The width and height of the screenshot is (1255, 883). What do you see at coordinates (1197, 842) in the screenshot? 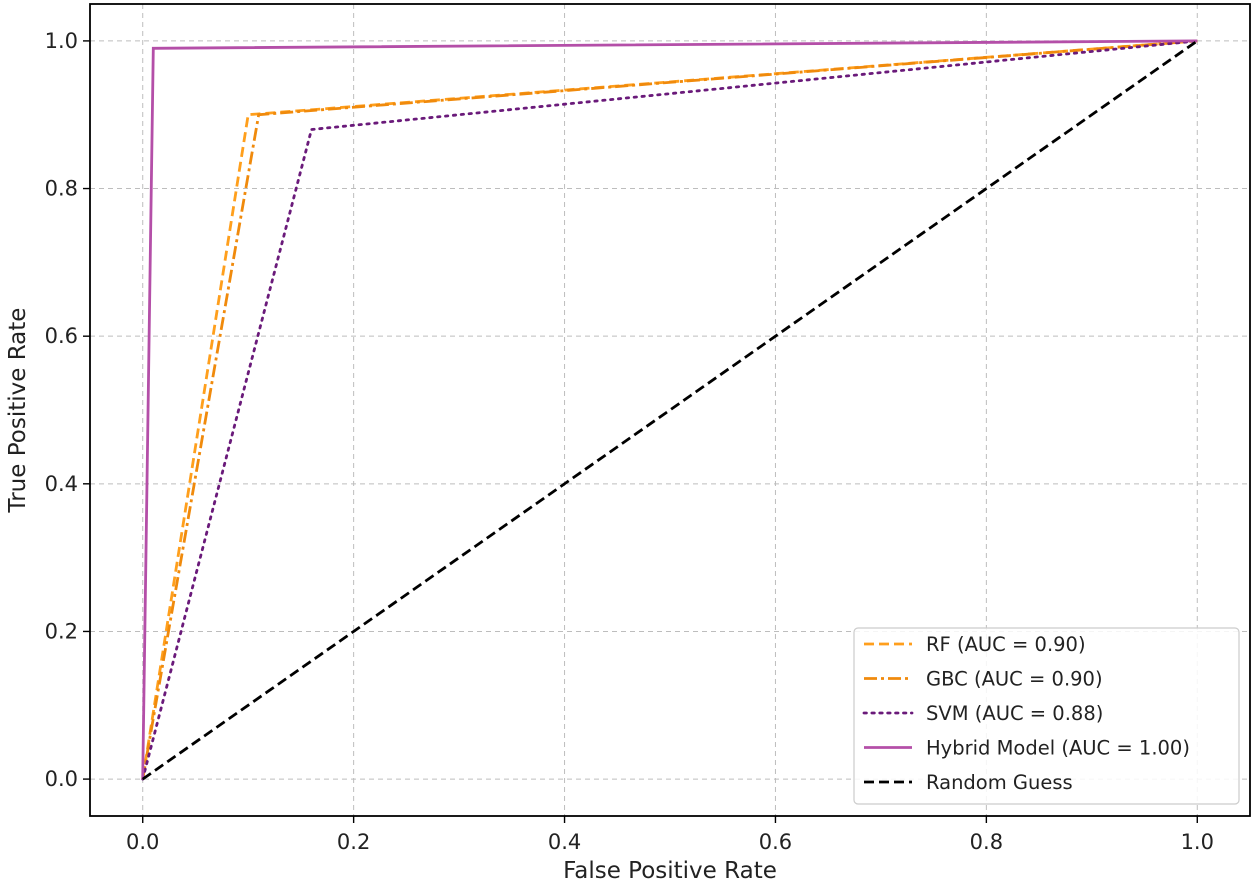
I see `x-tick-label: 1.0` at bounding box center [1197, 842].